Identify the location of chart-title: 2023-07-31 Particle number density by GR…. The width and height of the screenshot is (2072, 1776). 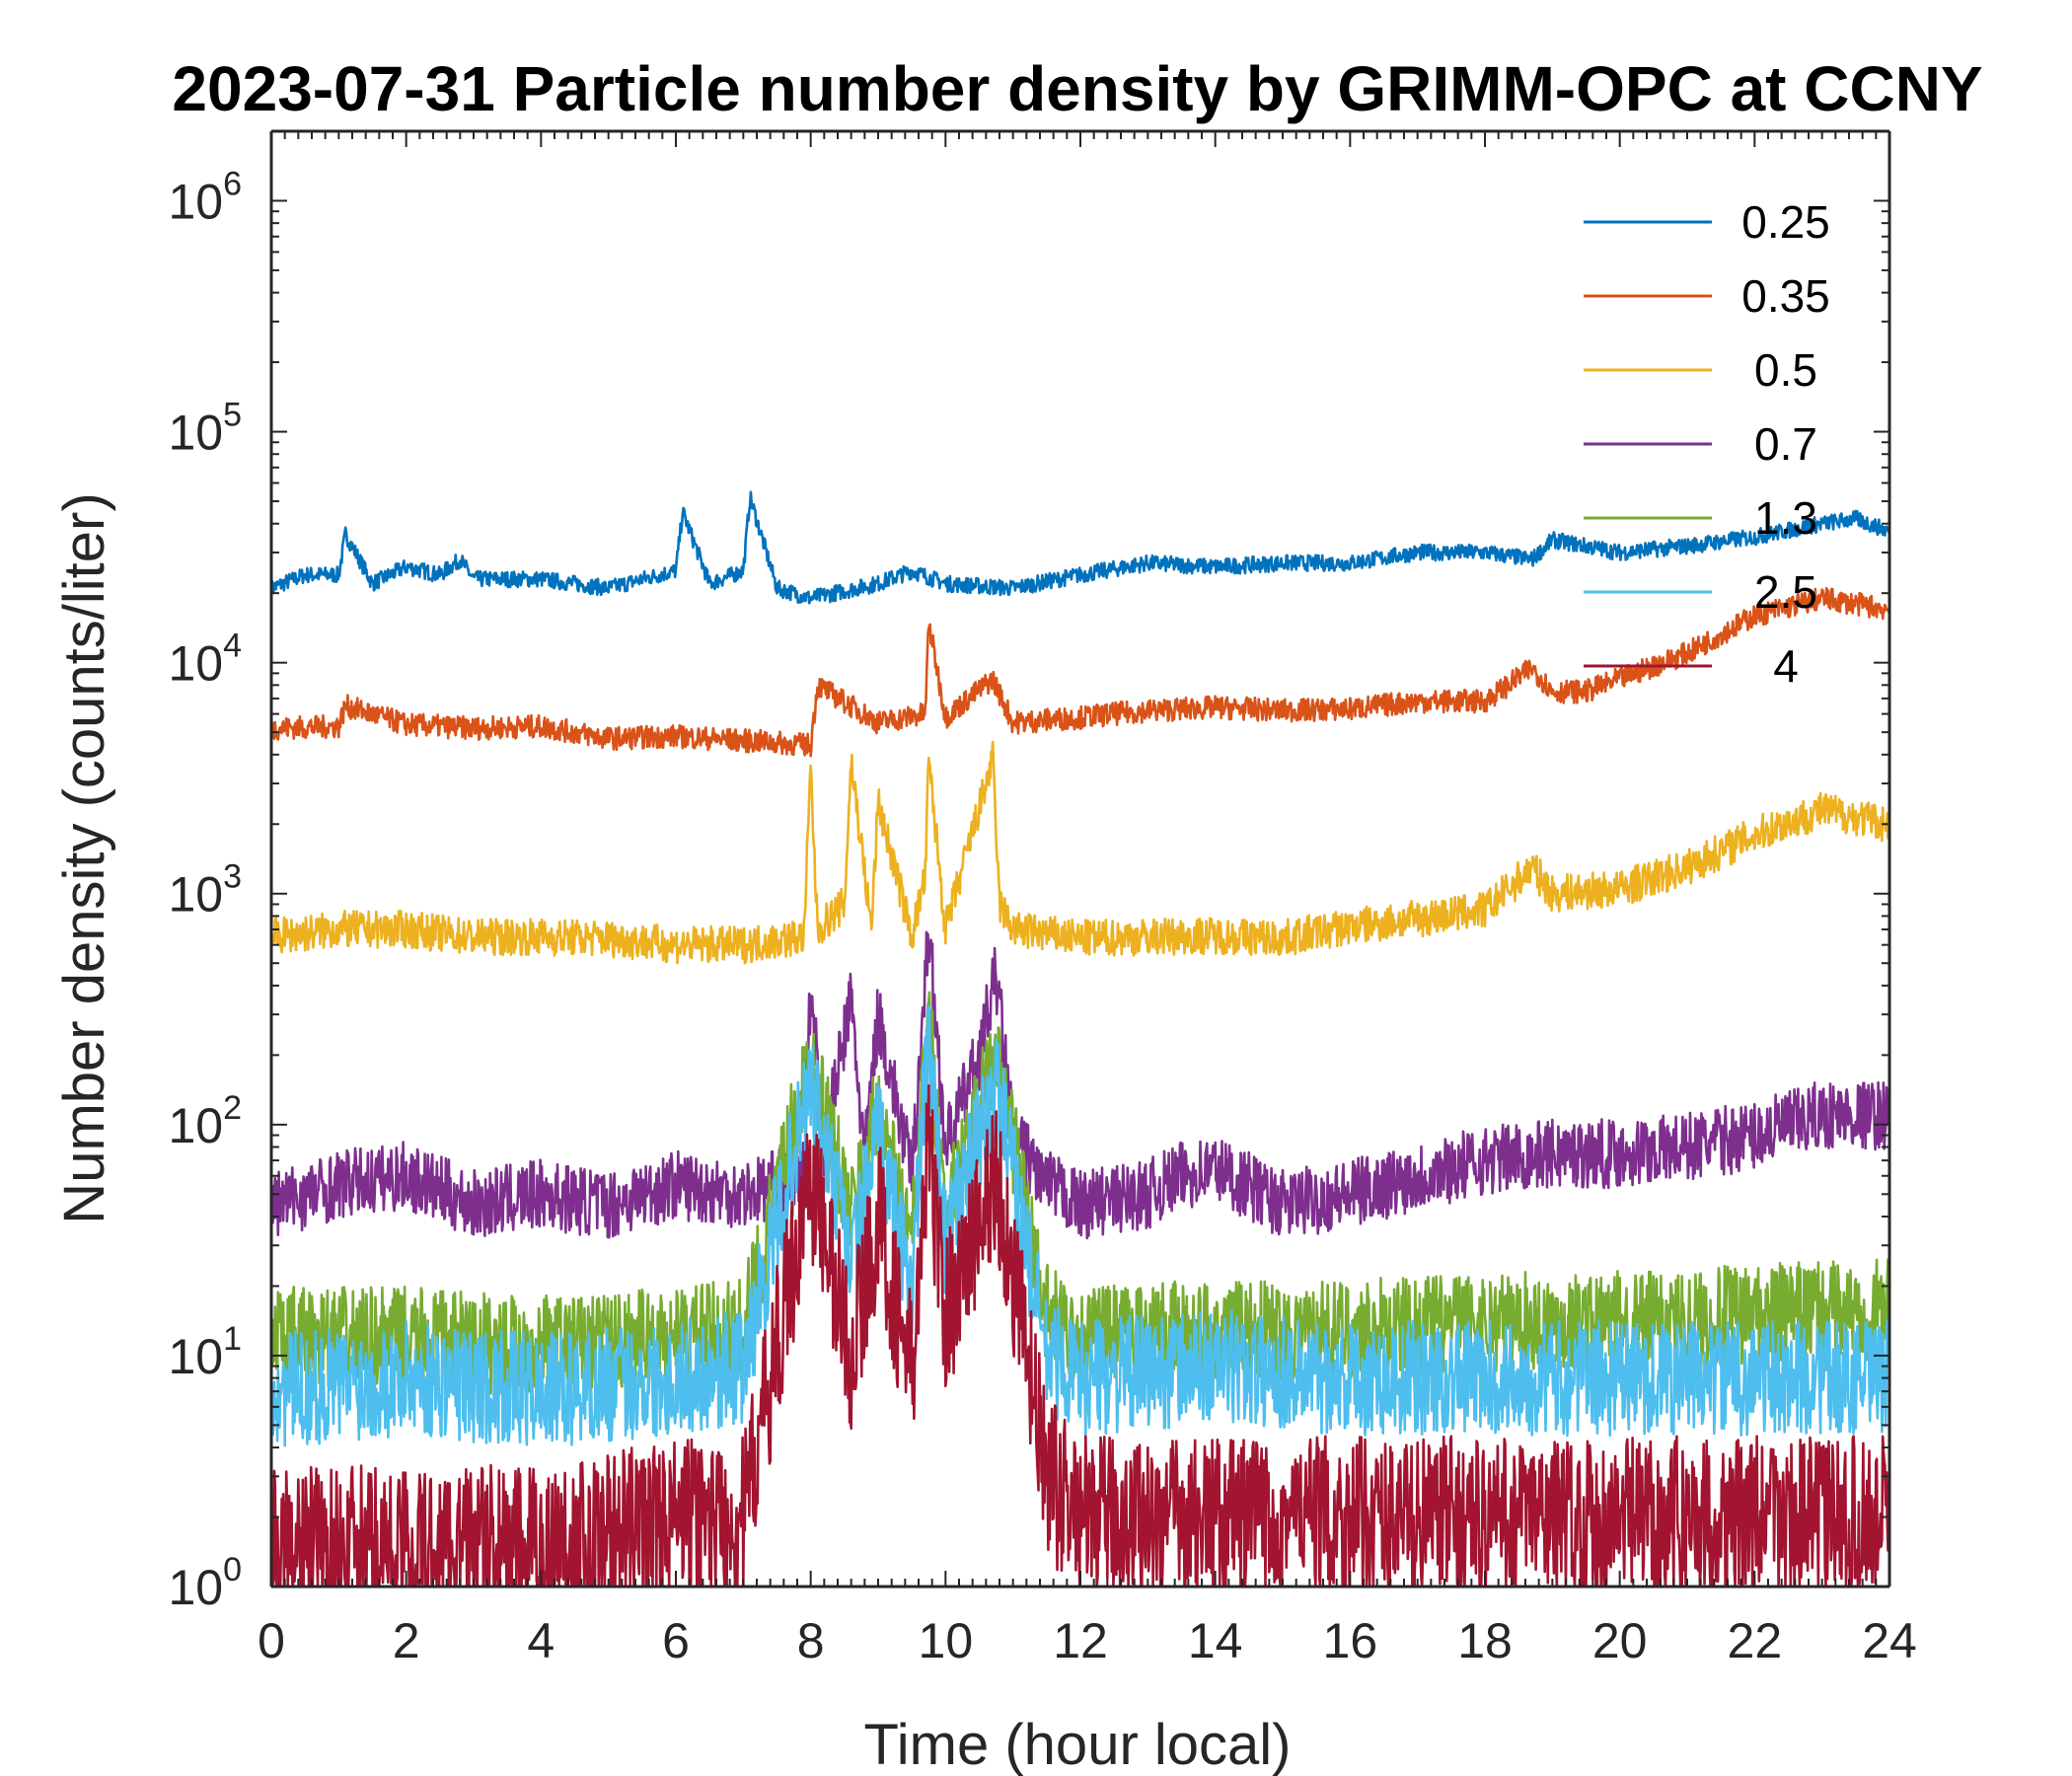
(1077, 89).